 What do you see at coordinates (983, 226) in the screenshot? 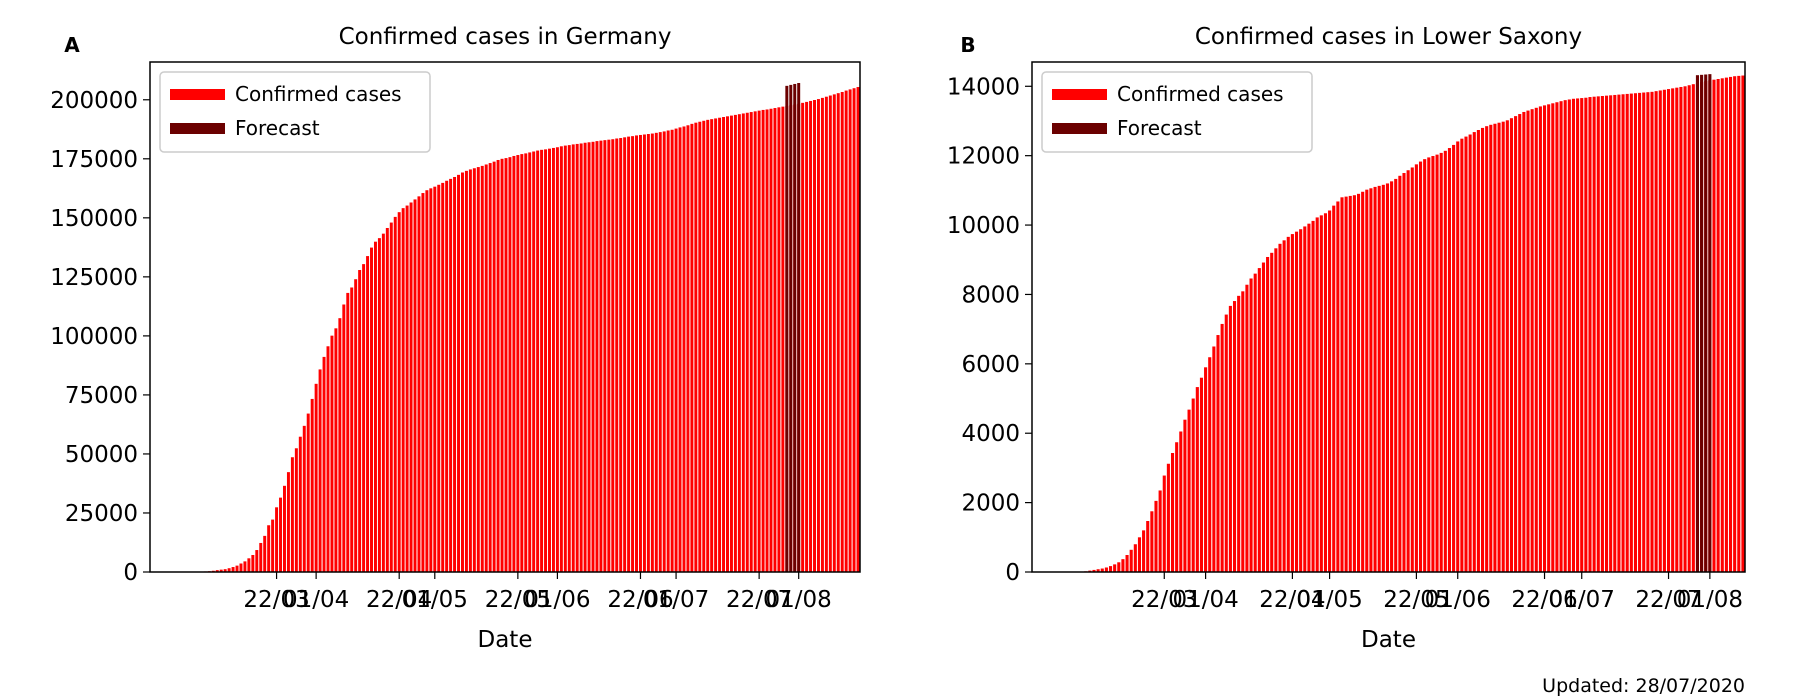
I see `y-tick-label: 10000` at bounding box center [983, 226].